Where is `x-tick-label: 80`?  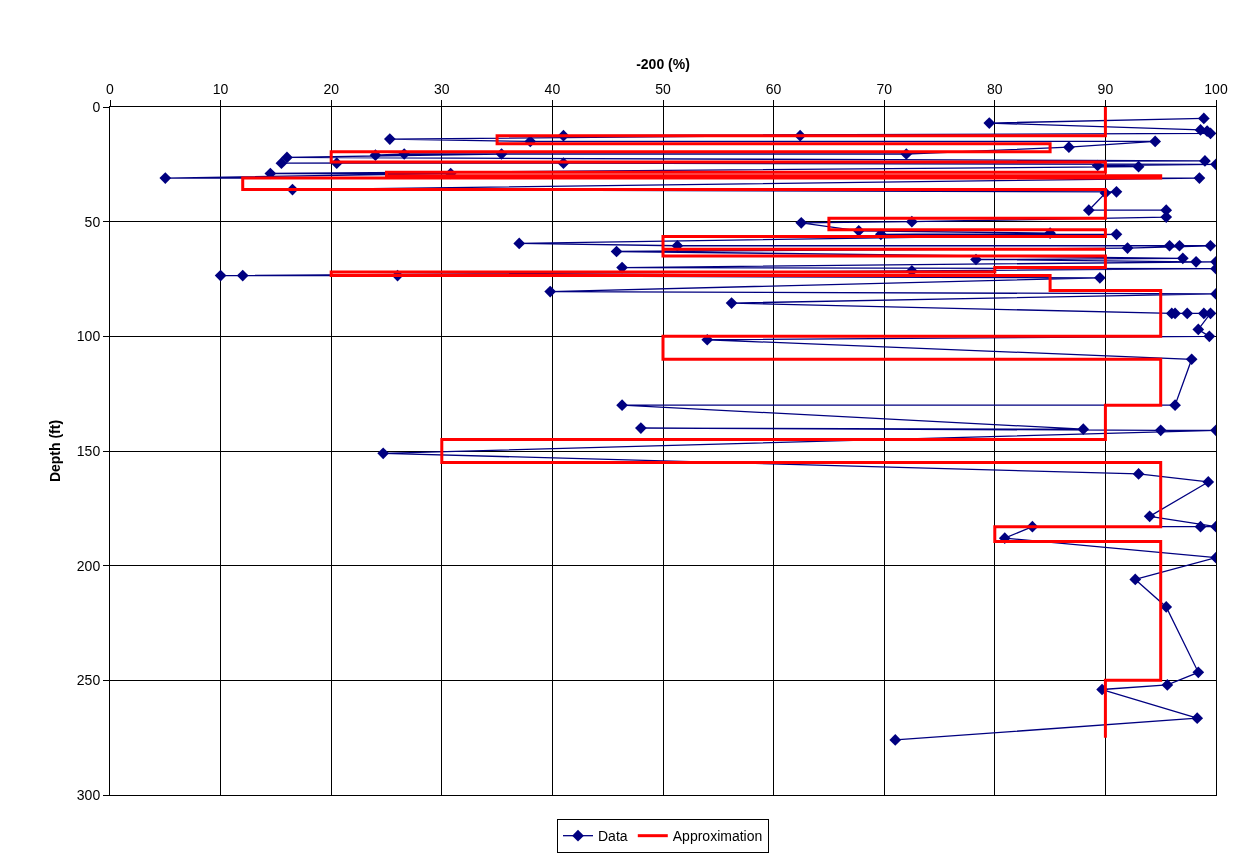 x-tick-label: 80 is located at coordinates (995, 89).